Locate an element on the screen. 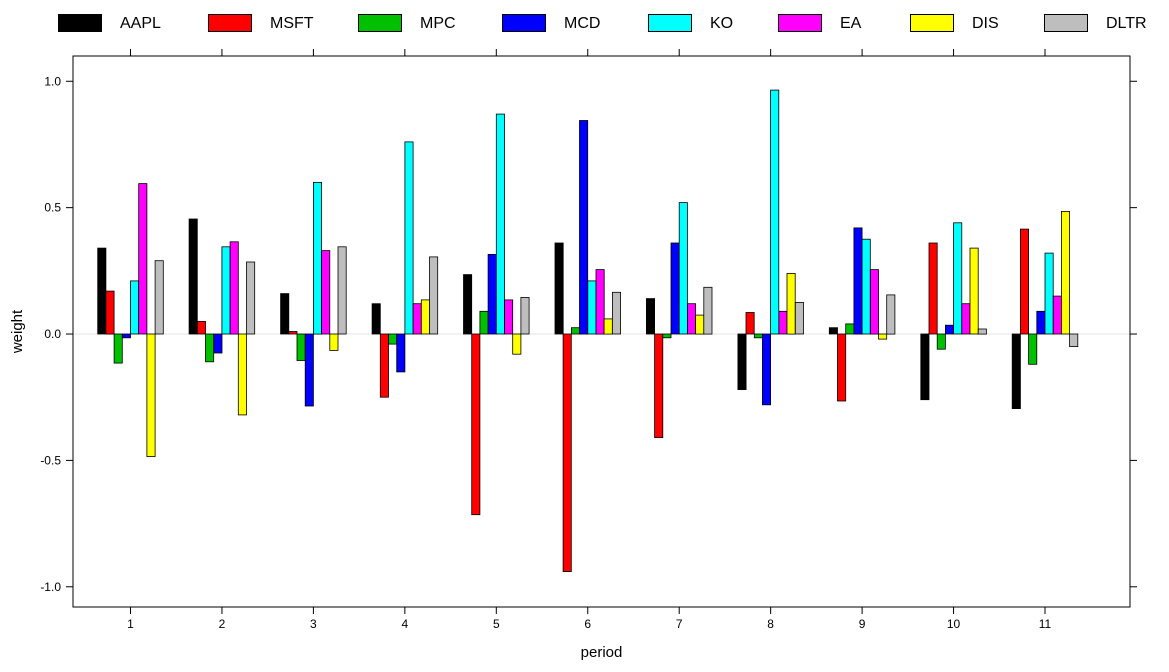 This screenshot has width=1169, height=672. x-tick-label: 2 is located at coordinates (222, 624).